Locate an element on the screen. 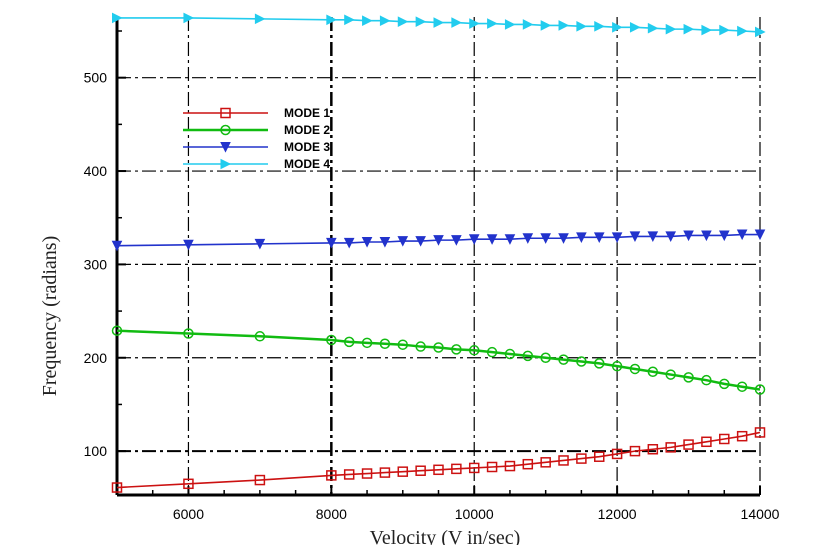 This screenshot has width=813, height=545. legend-label: MODE 2 is located at coordinates (307, 130).